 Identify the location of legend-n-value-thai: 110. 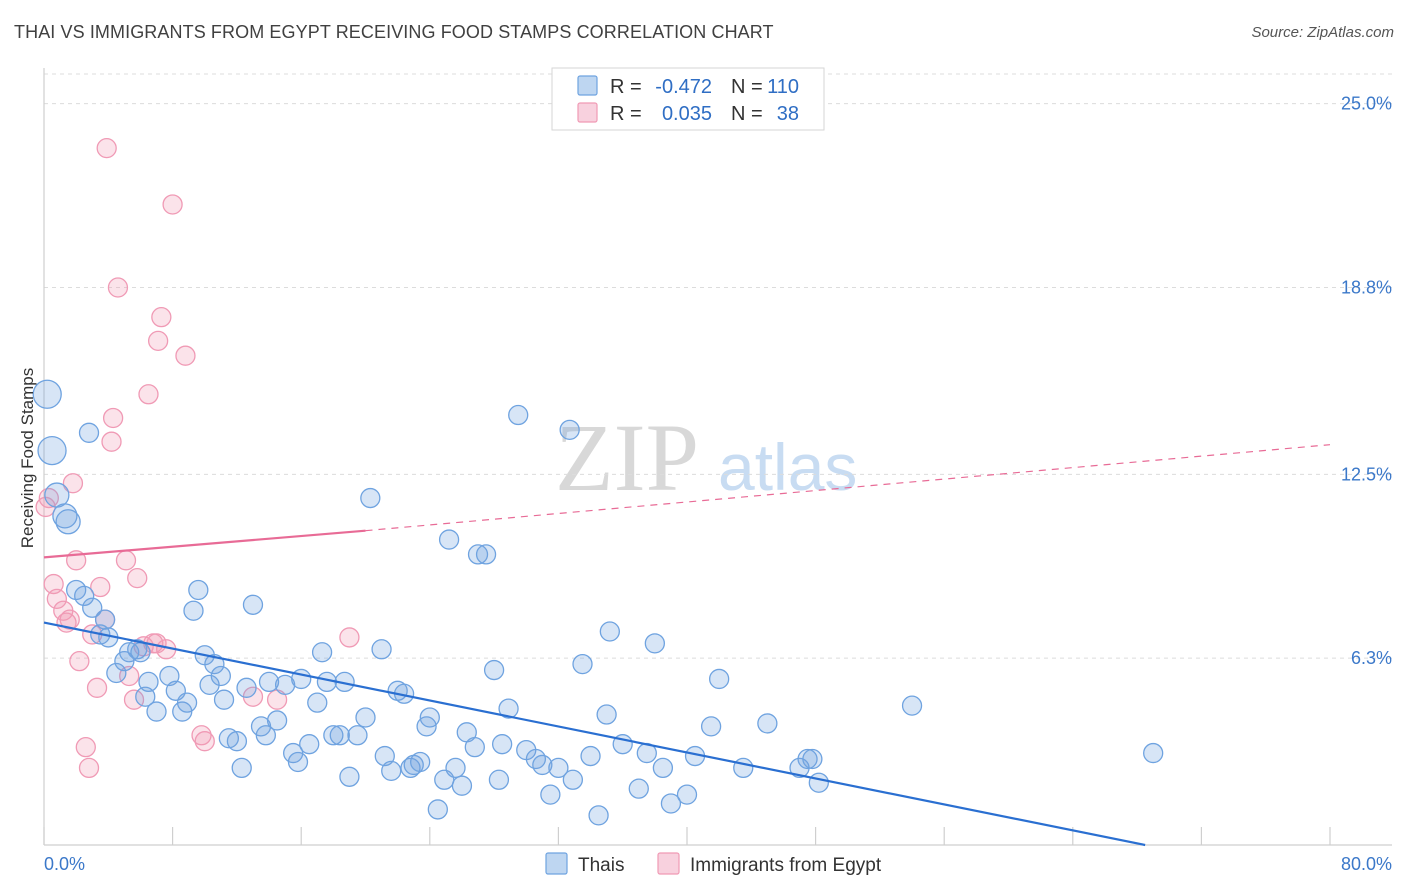
(783, 87).